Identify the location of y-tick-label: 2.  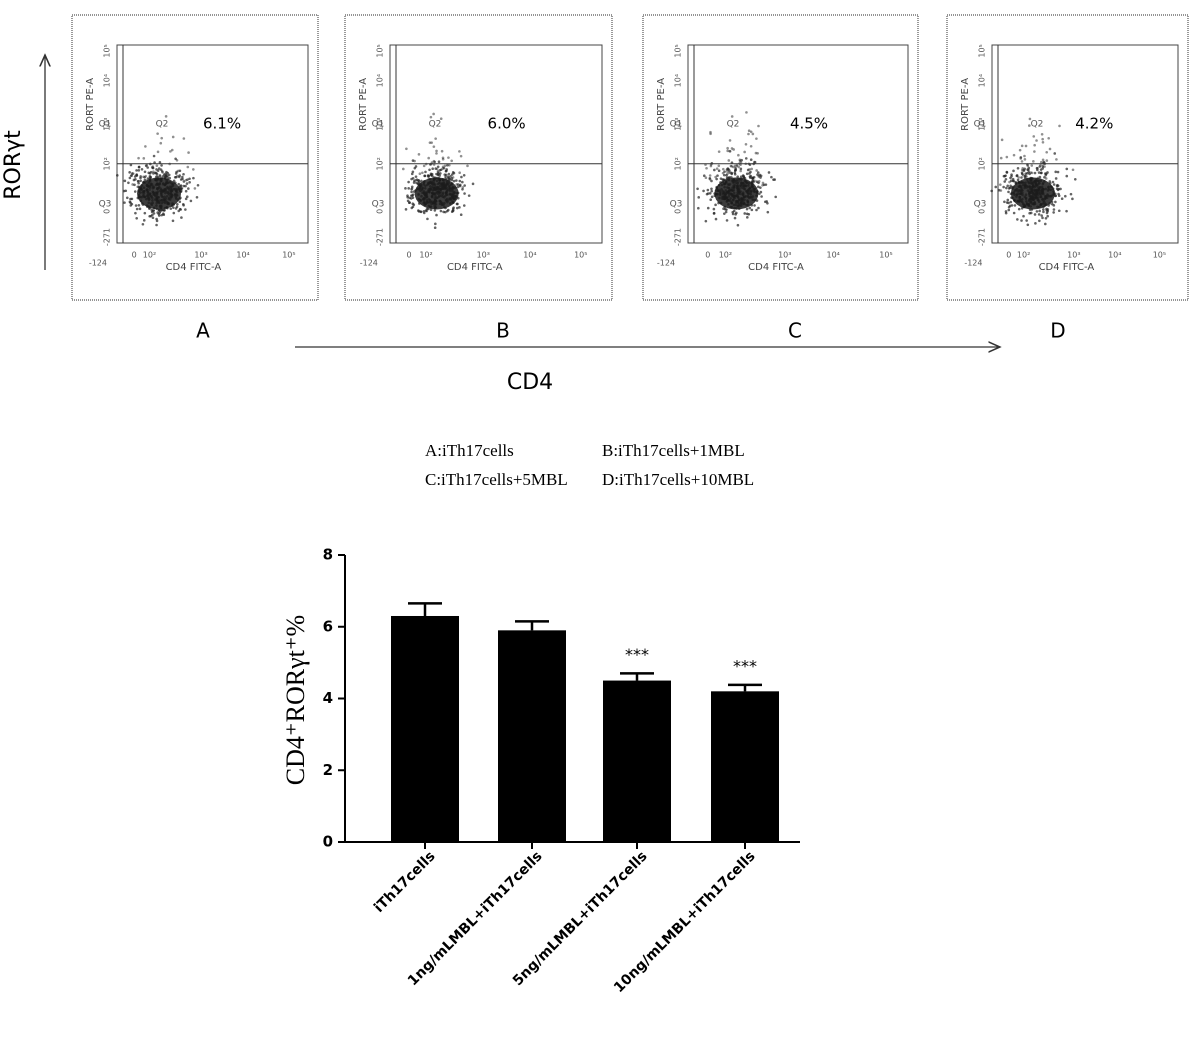
(328, 770).